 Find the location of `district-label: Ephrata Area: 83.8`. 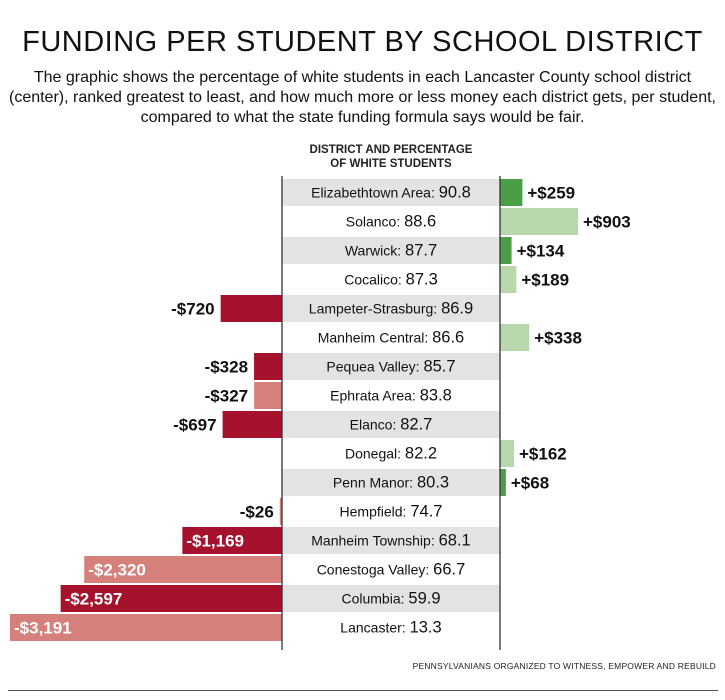

district-label: Ephrata Area: 83.8 is located at coordinates (391, 396).